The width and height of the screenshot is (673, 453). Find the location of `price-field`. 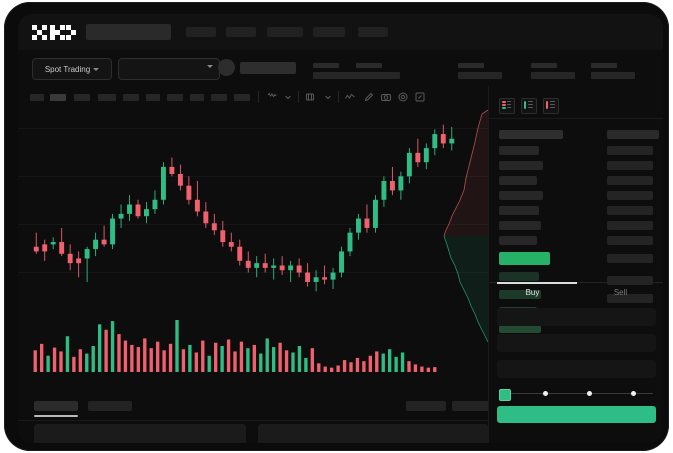

price-field is located at coordinates (576, 317).